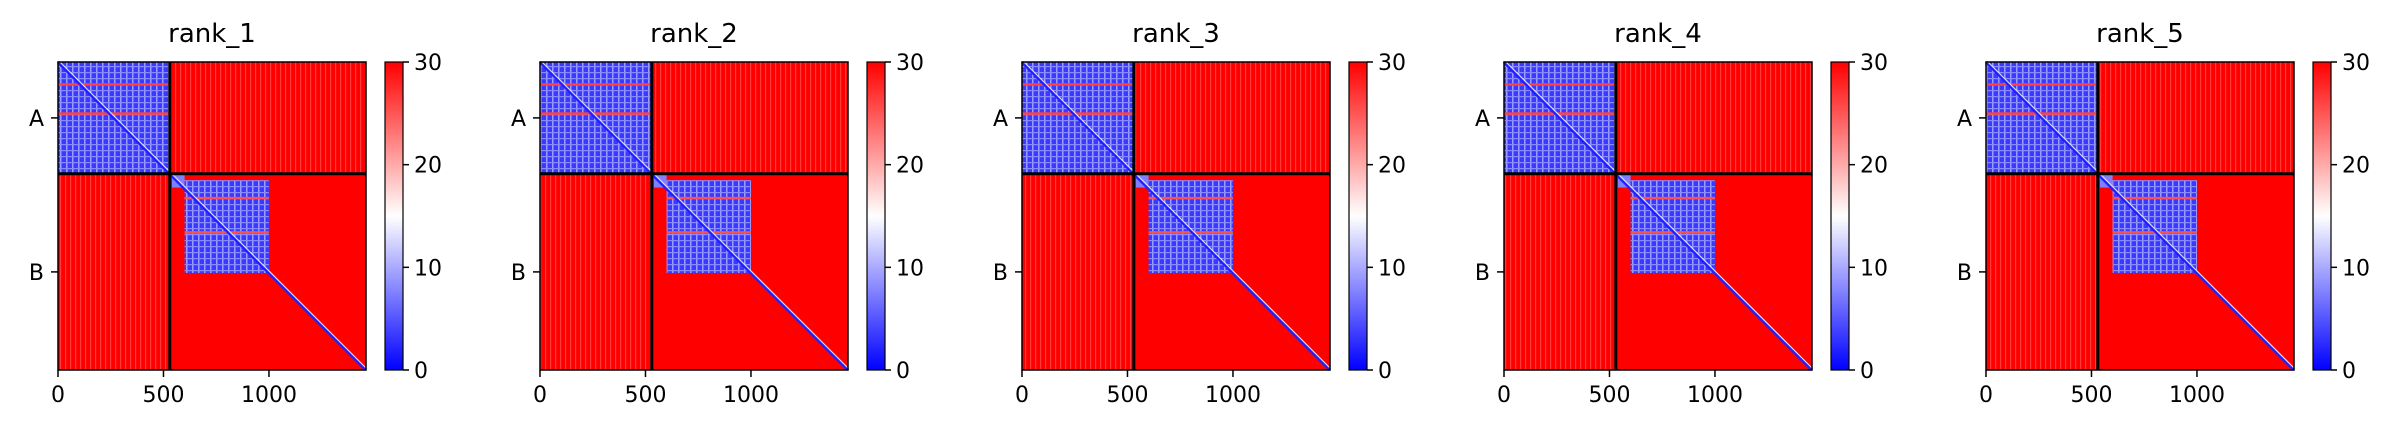  I want to click on panel-title: rank_2, so click(694, 34).